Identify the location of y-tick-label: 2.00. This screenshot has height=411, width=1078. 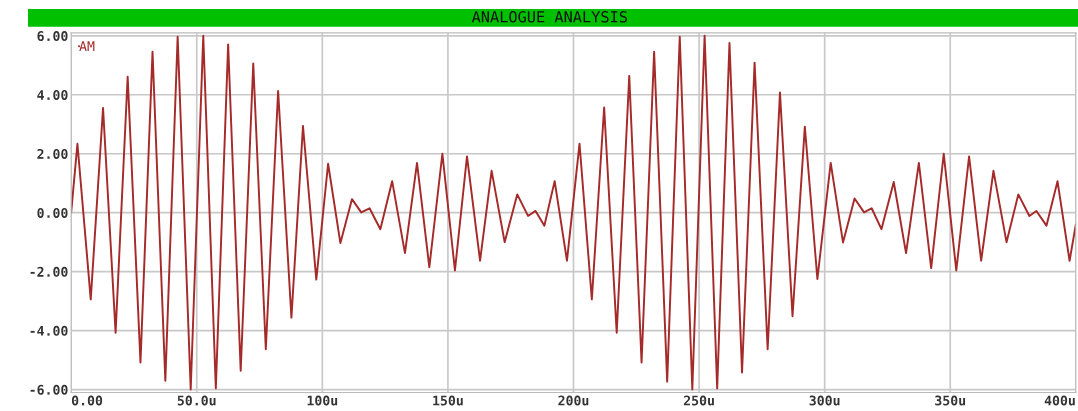
(52, 153).